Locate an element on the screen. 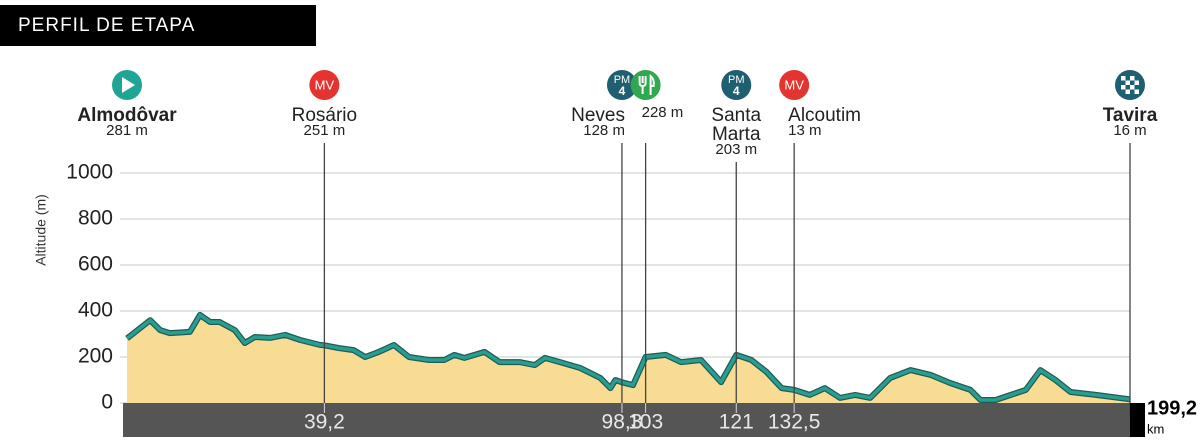  x-tick-label: 98,3 is located at coordinates (622, 422).